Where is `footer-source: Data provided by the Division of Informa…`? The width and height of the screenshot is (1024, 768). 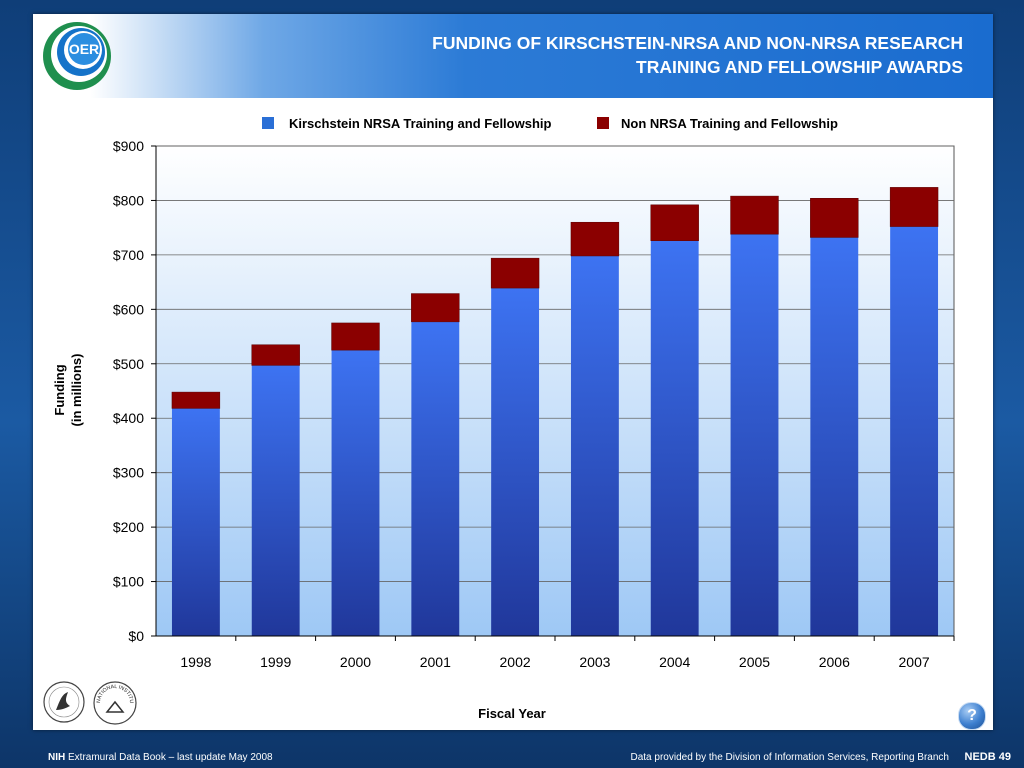
footer-source: Data provided by the Division of Informa… is located at coordinates (790, 757).